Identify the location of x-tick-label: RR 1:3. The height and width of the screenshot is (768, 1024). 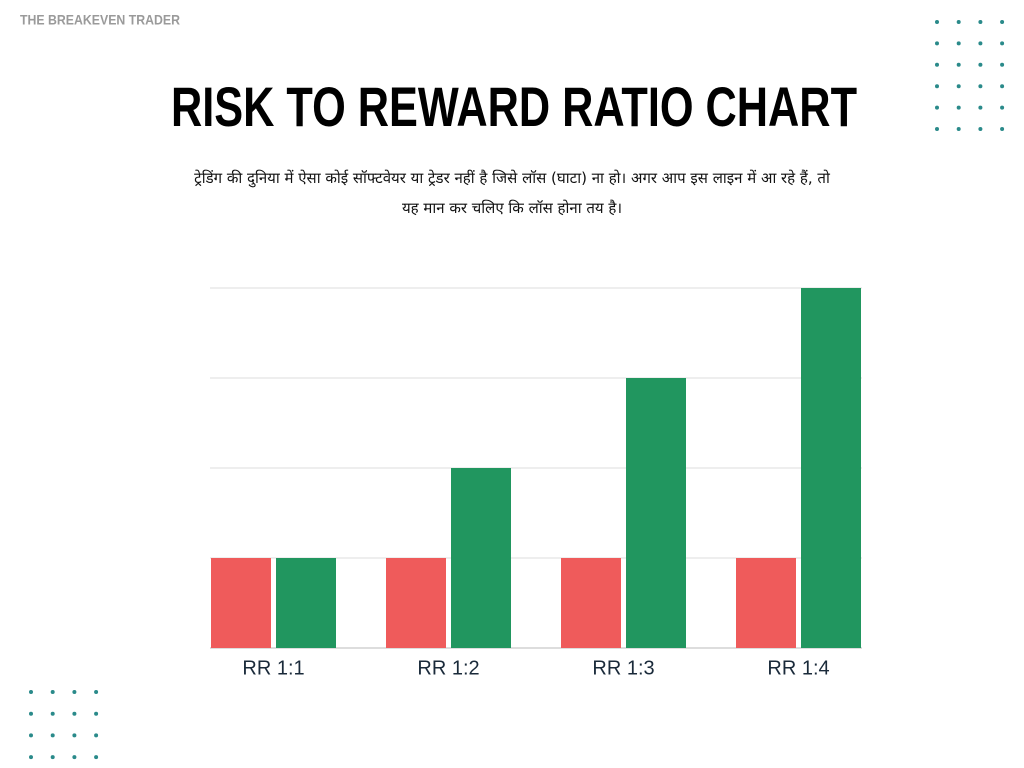
(623, 668).